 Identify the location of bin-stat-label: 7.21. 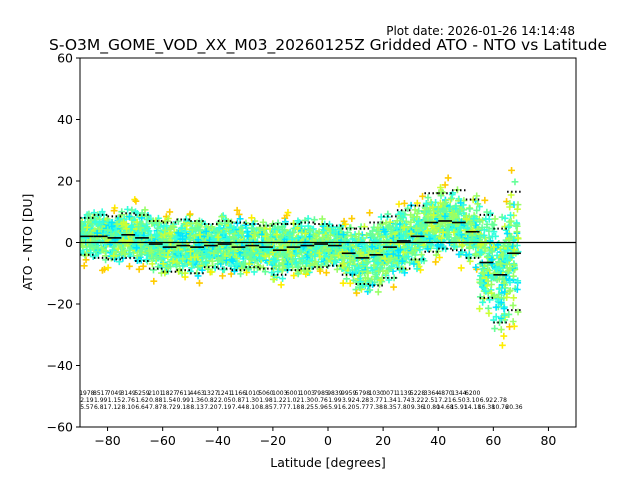
(445, 400).